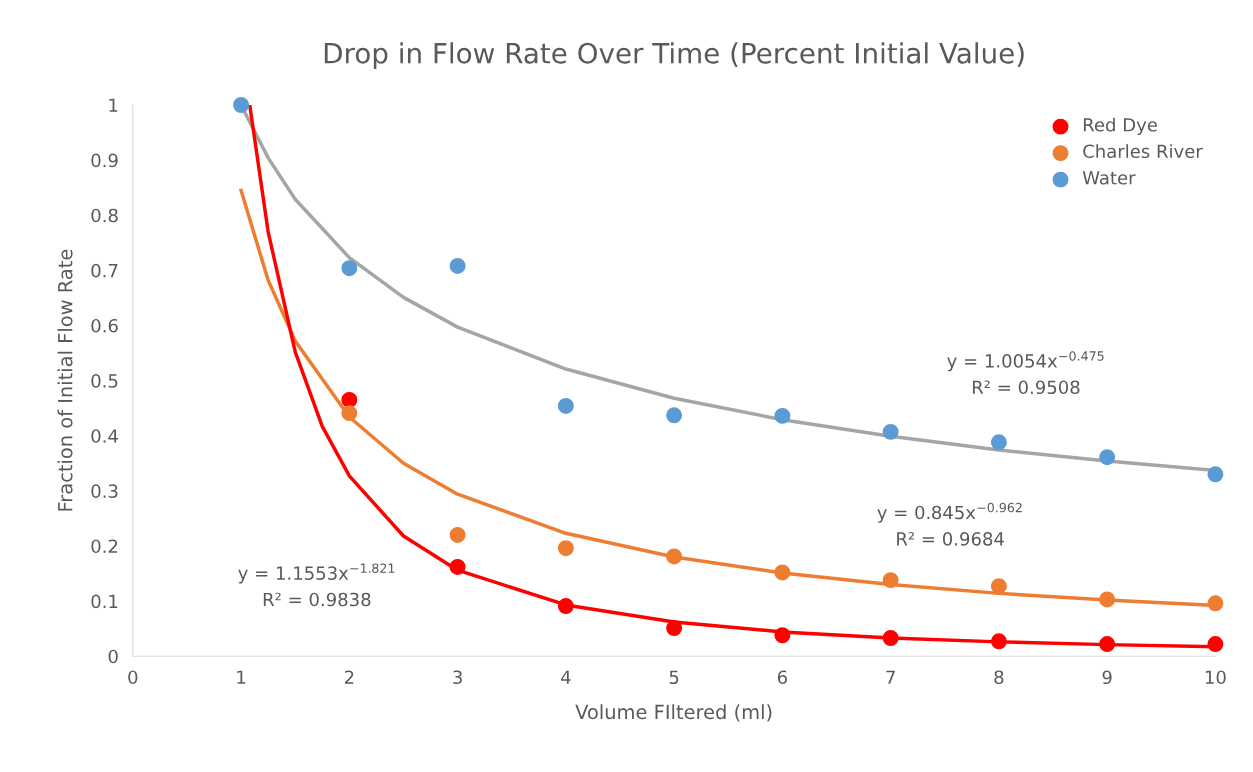  What do you see at coordinates (674, 677) in the screenshot?
I see `x-tick-label: 5` at bounding box center [674, 677].